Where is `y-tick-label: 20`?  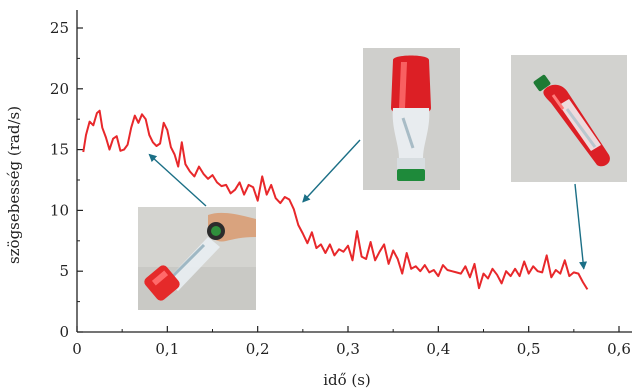
y-tick-label: 20 is located at coordinates (59, 89).